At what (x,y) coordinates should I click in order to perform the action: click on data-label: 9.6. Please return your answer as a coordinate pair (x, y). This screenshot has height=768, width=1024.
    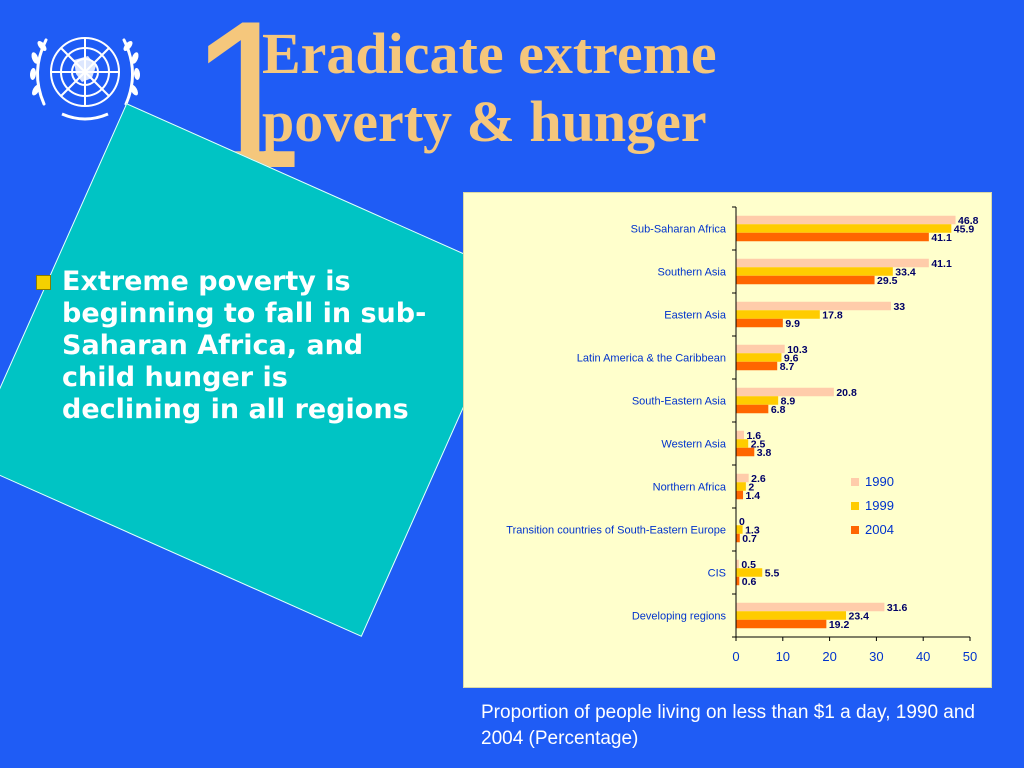
    Looking at the image, I should click on (791, 358).